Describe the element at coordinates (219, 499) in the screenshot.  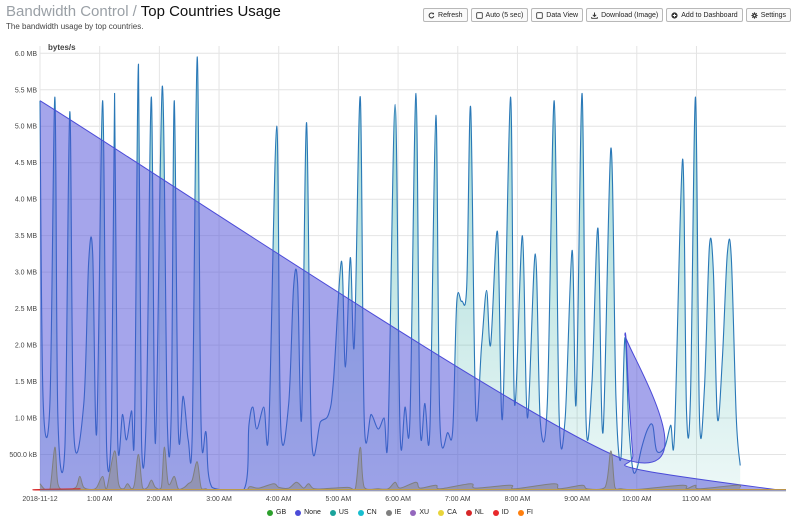
I see `x-tick-label: 3:00 AM` at that location.